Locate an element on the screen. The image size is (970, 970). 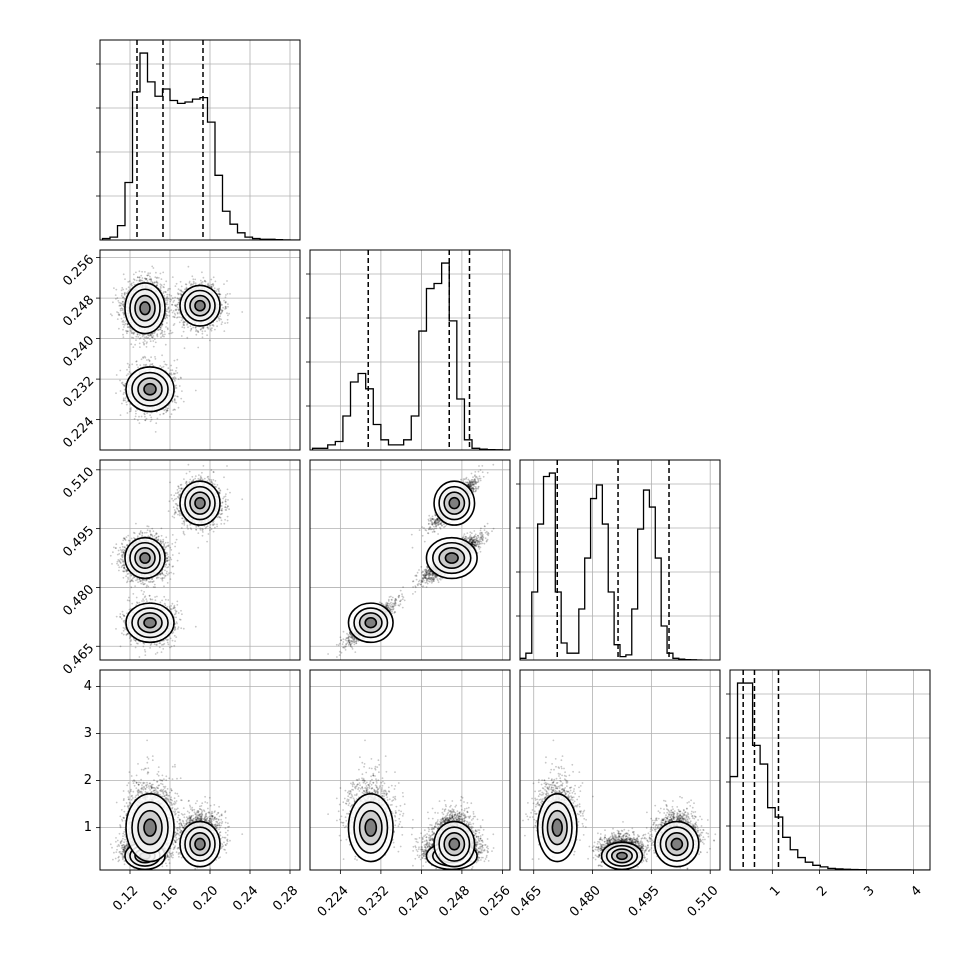
point-1-0-2077 is located at coordinates (175, 409).